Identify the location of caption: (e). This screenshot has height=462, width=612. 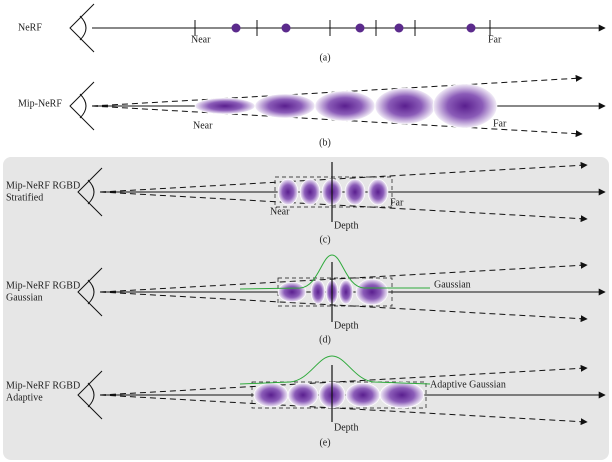
(324, 442).